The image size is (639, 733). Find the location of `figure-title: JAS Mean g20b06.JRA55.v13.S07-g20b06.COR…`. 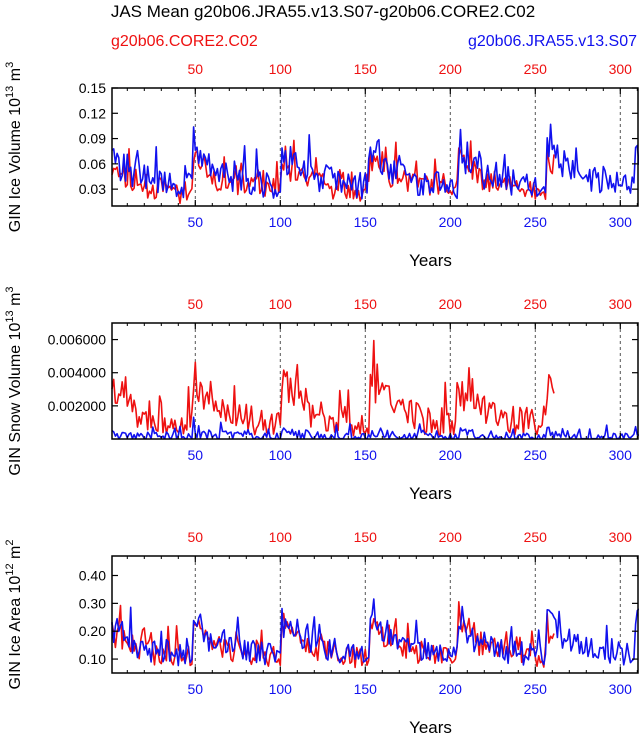

figure-title: JAS Mean g20b06.JRA55.v13.S07-g20b06.COR… is located at coordinates (323, 11).